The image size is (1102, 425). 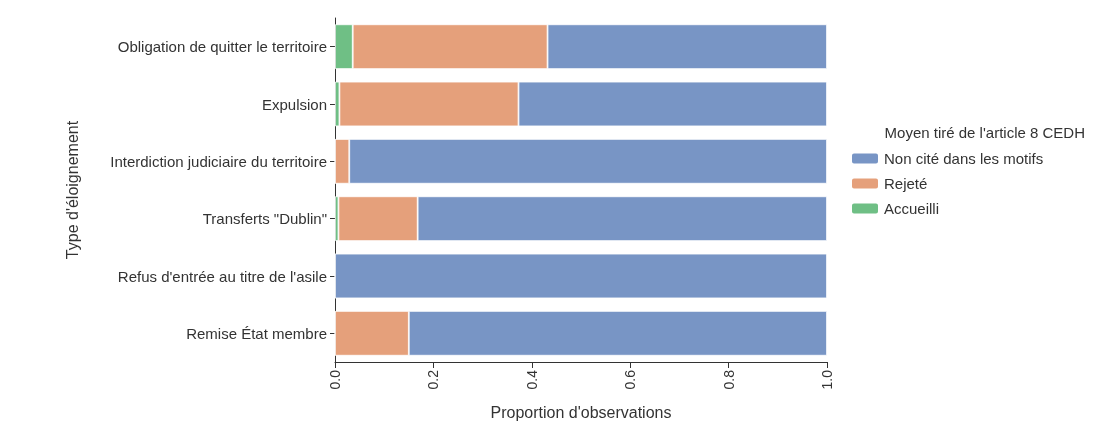 I want to click on x-axis-title: Proportion d'observations, so click(x=581, y=412).